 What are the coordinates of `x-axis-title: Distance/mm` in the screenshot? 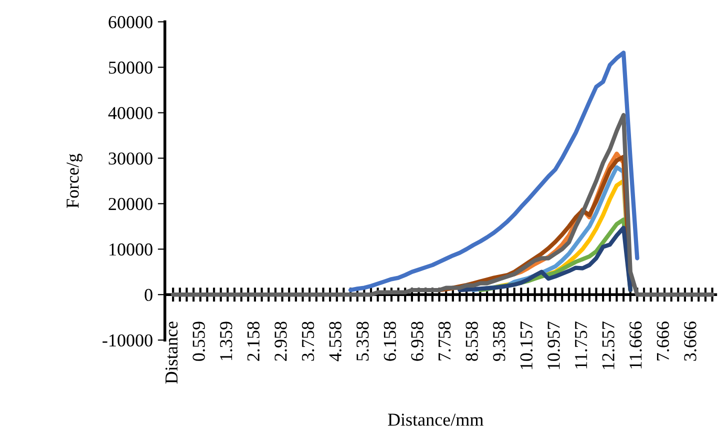 It's located at (436, 420).